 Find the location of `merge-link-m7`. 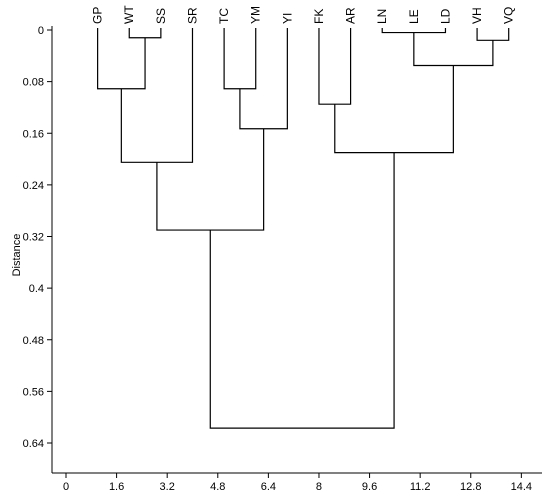

merge-link-m7 is located at coordinates (335, 66).